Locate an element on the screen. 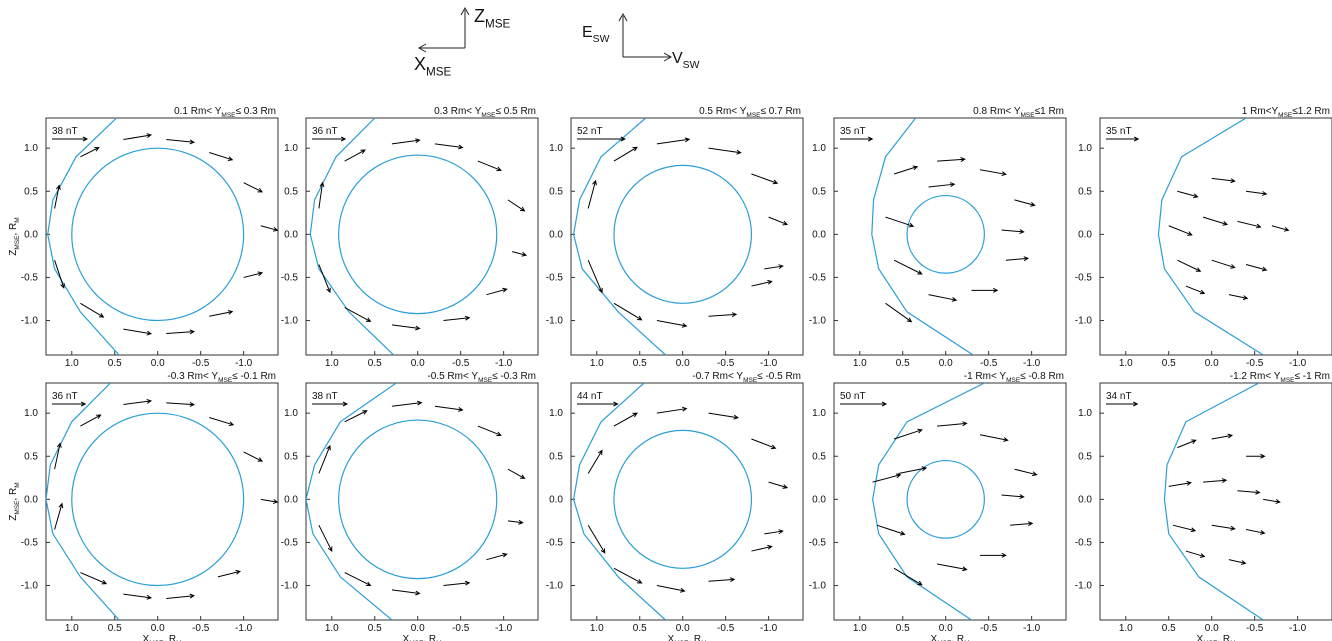  text-part: ≤ 0.5 Rm is located at coordinates (516, 111).